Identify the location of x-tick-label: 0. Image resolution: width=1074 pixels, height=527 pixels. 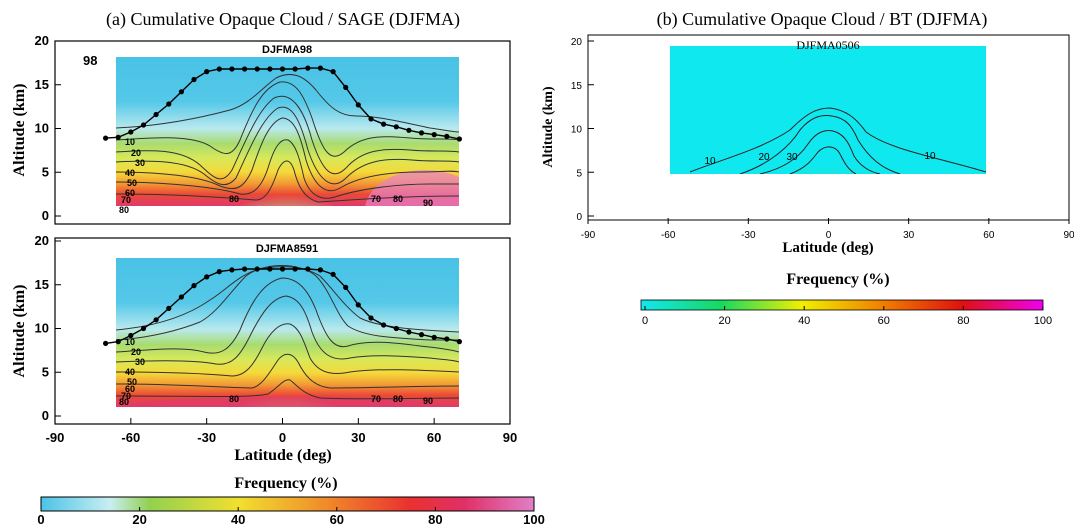
(282, 437).